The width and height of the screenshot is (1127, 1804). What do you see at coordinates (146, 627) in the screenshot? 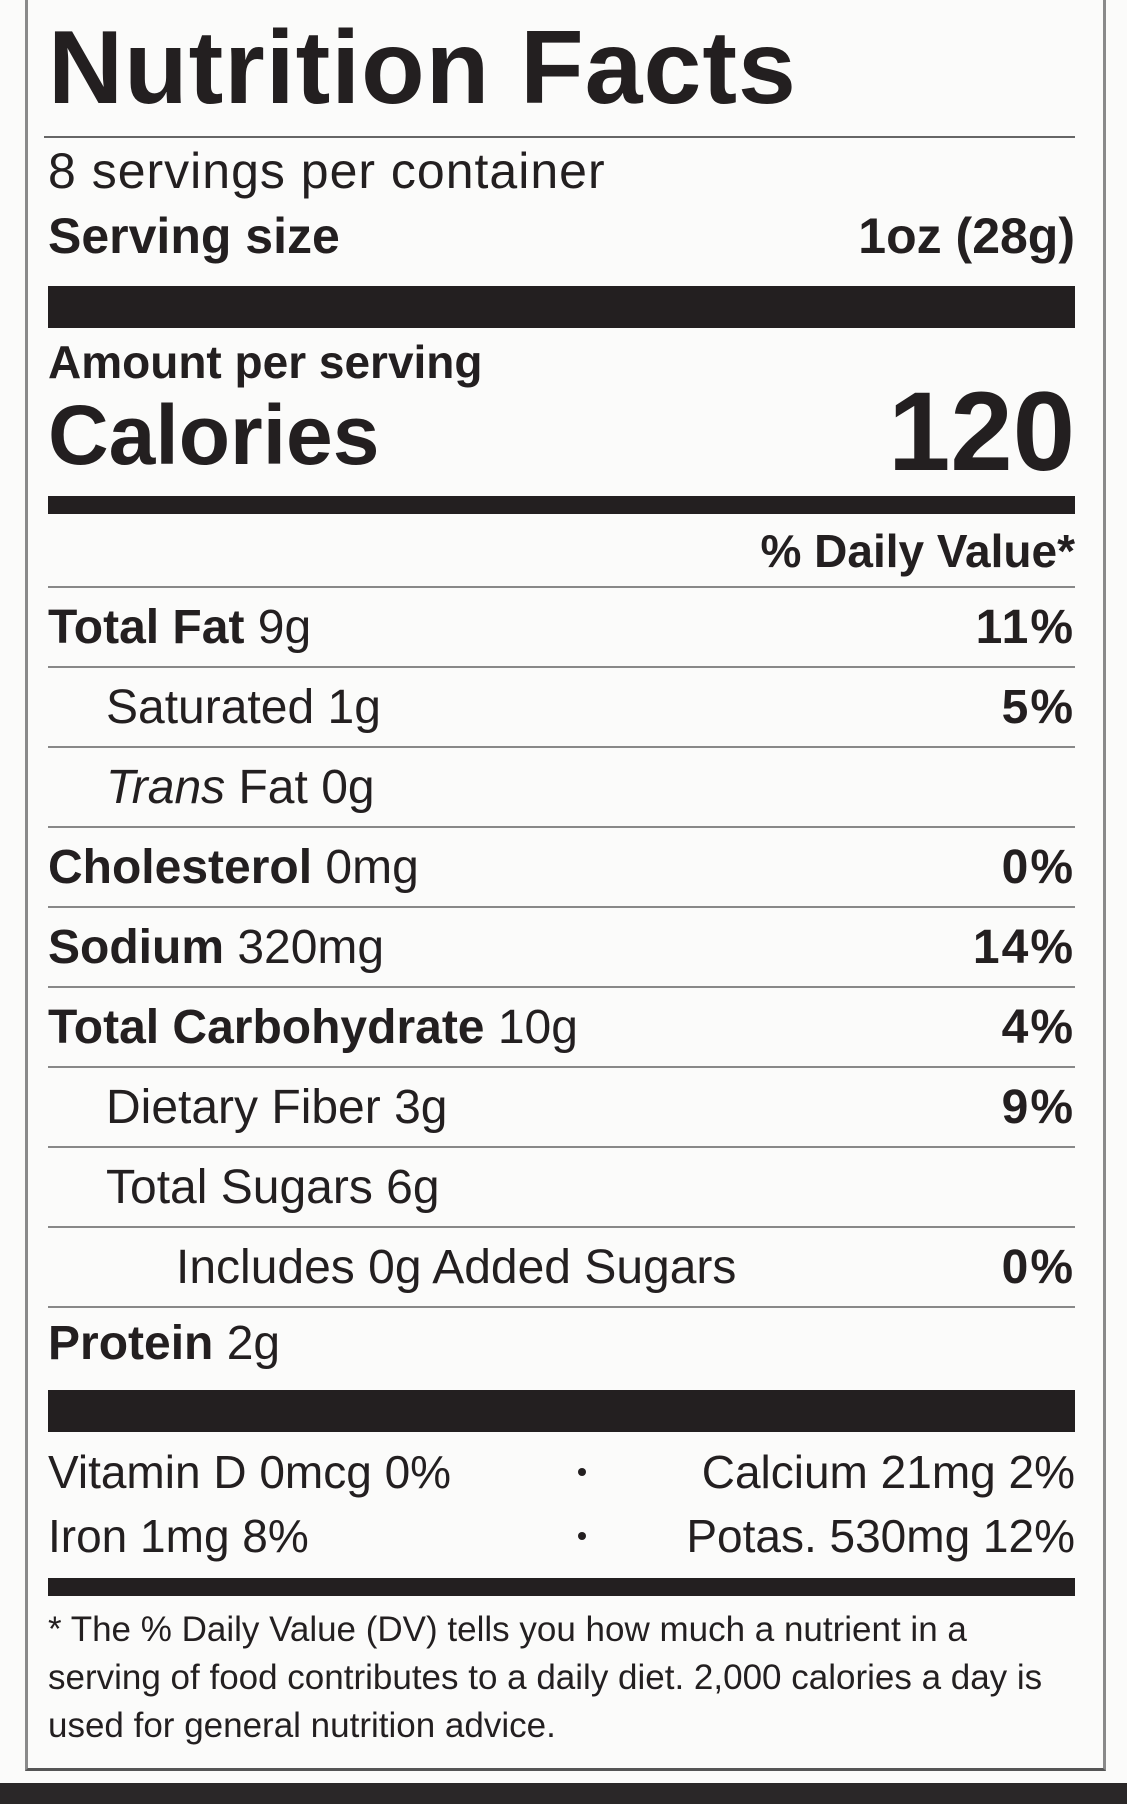
I see `nutrient-name: Total Fat` at bounding box center [146, 627].